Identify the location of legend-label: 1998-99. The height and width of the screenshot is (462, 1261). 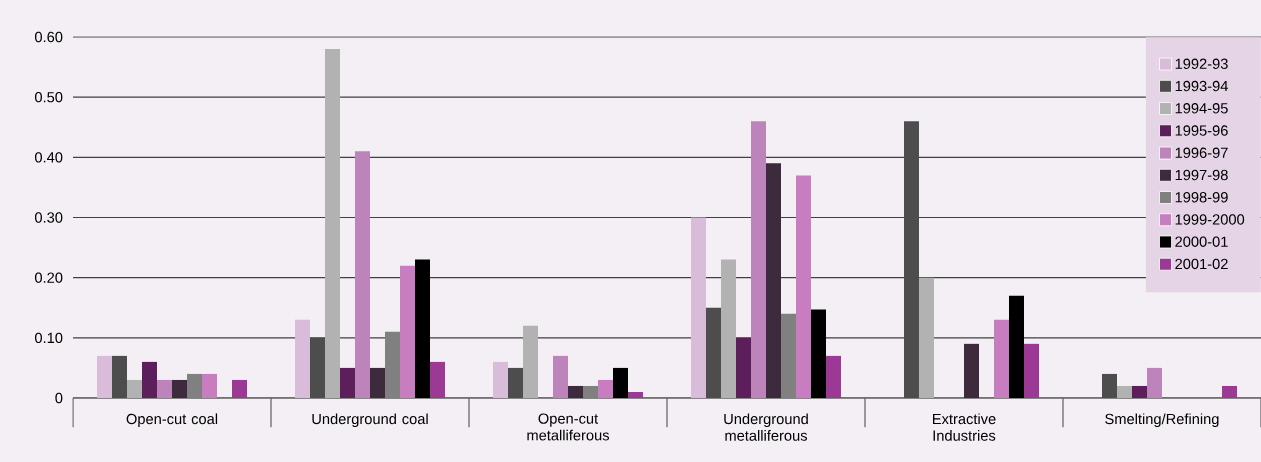
(1201, 197).